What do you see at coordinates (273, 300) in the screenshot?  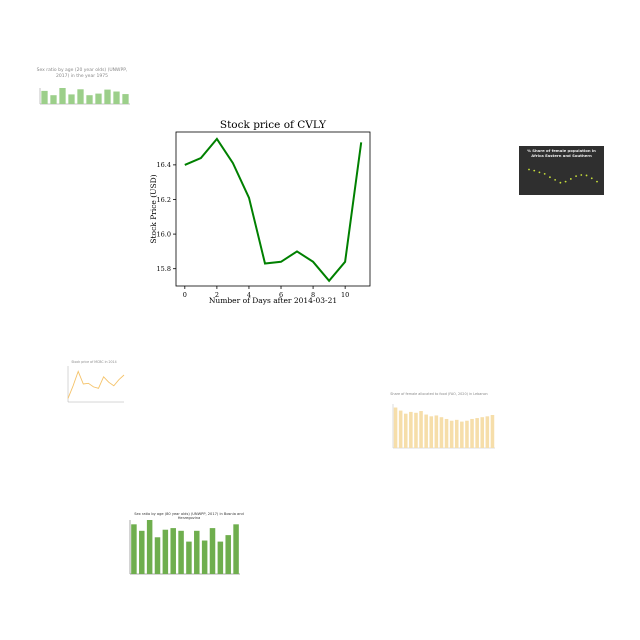 I see `x-axis-label: Number of Days after 2014-03-21` at bounding box center [273, 300].